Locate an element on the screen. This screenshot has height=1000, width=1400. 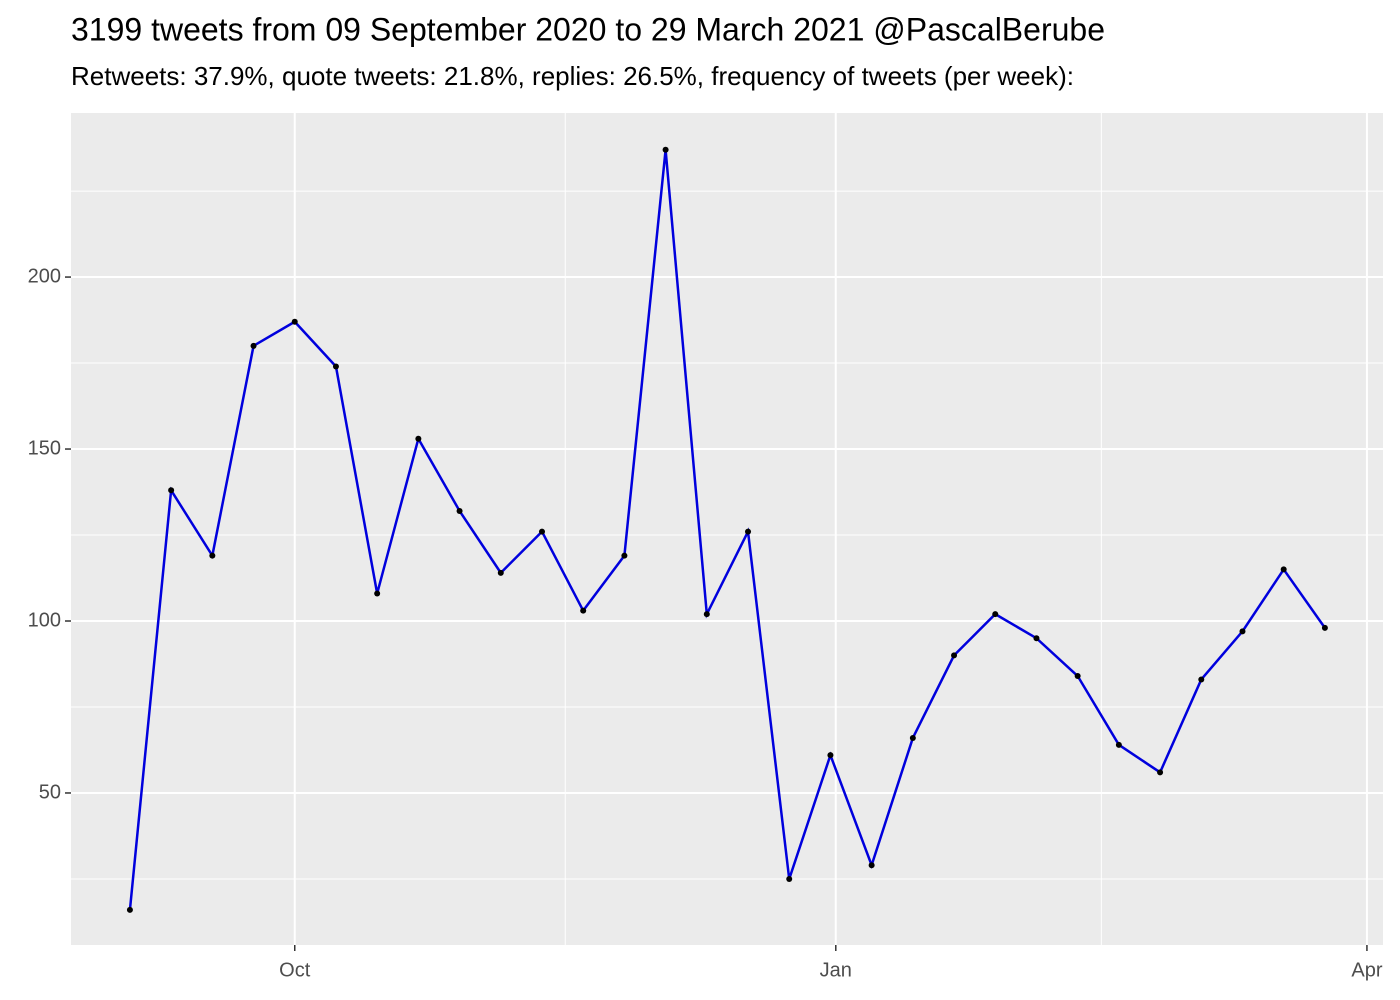
x-tick-label: Oct is located at coordinates (295, 970).